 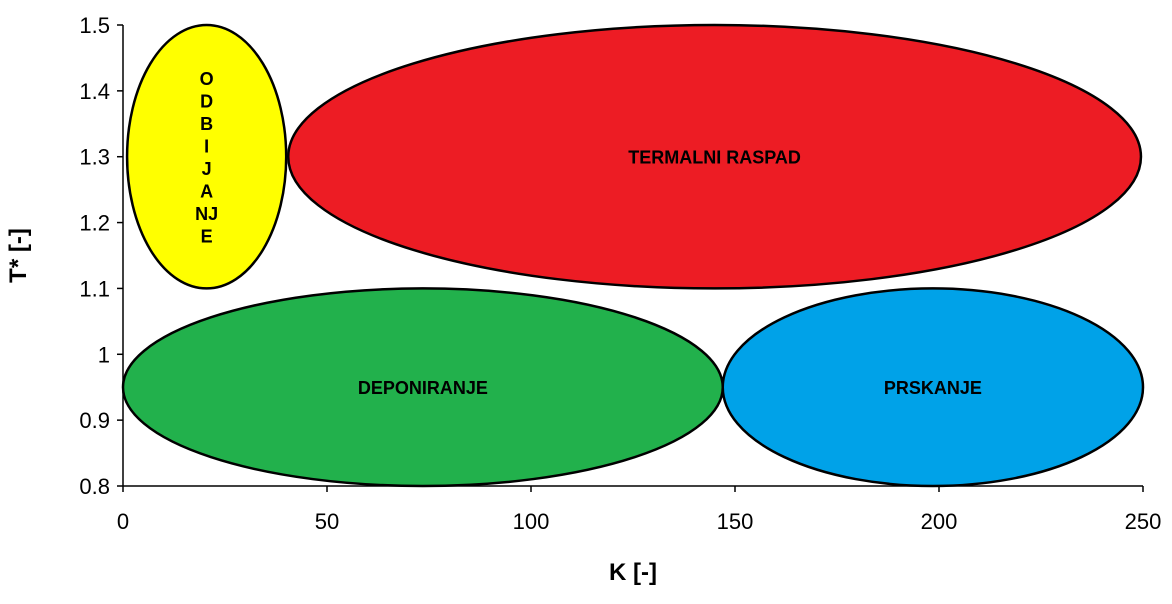 I want to click on y-tick-label: 1.1, so click(x=94, y=288).